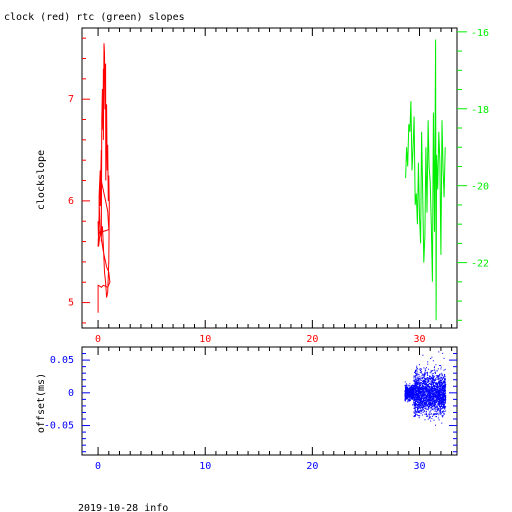 The image size is (512, 512). I want to click on y2-tick-label: -18, so click(480, 110).